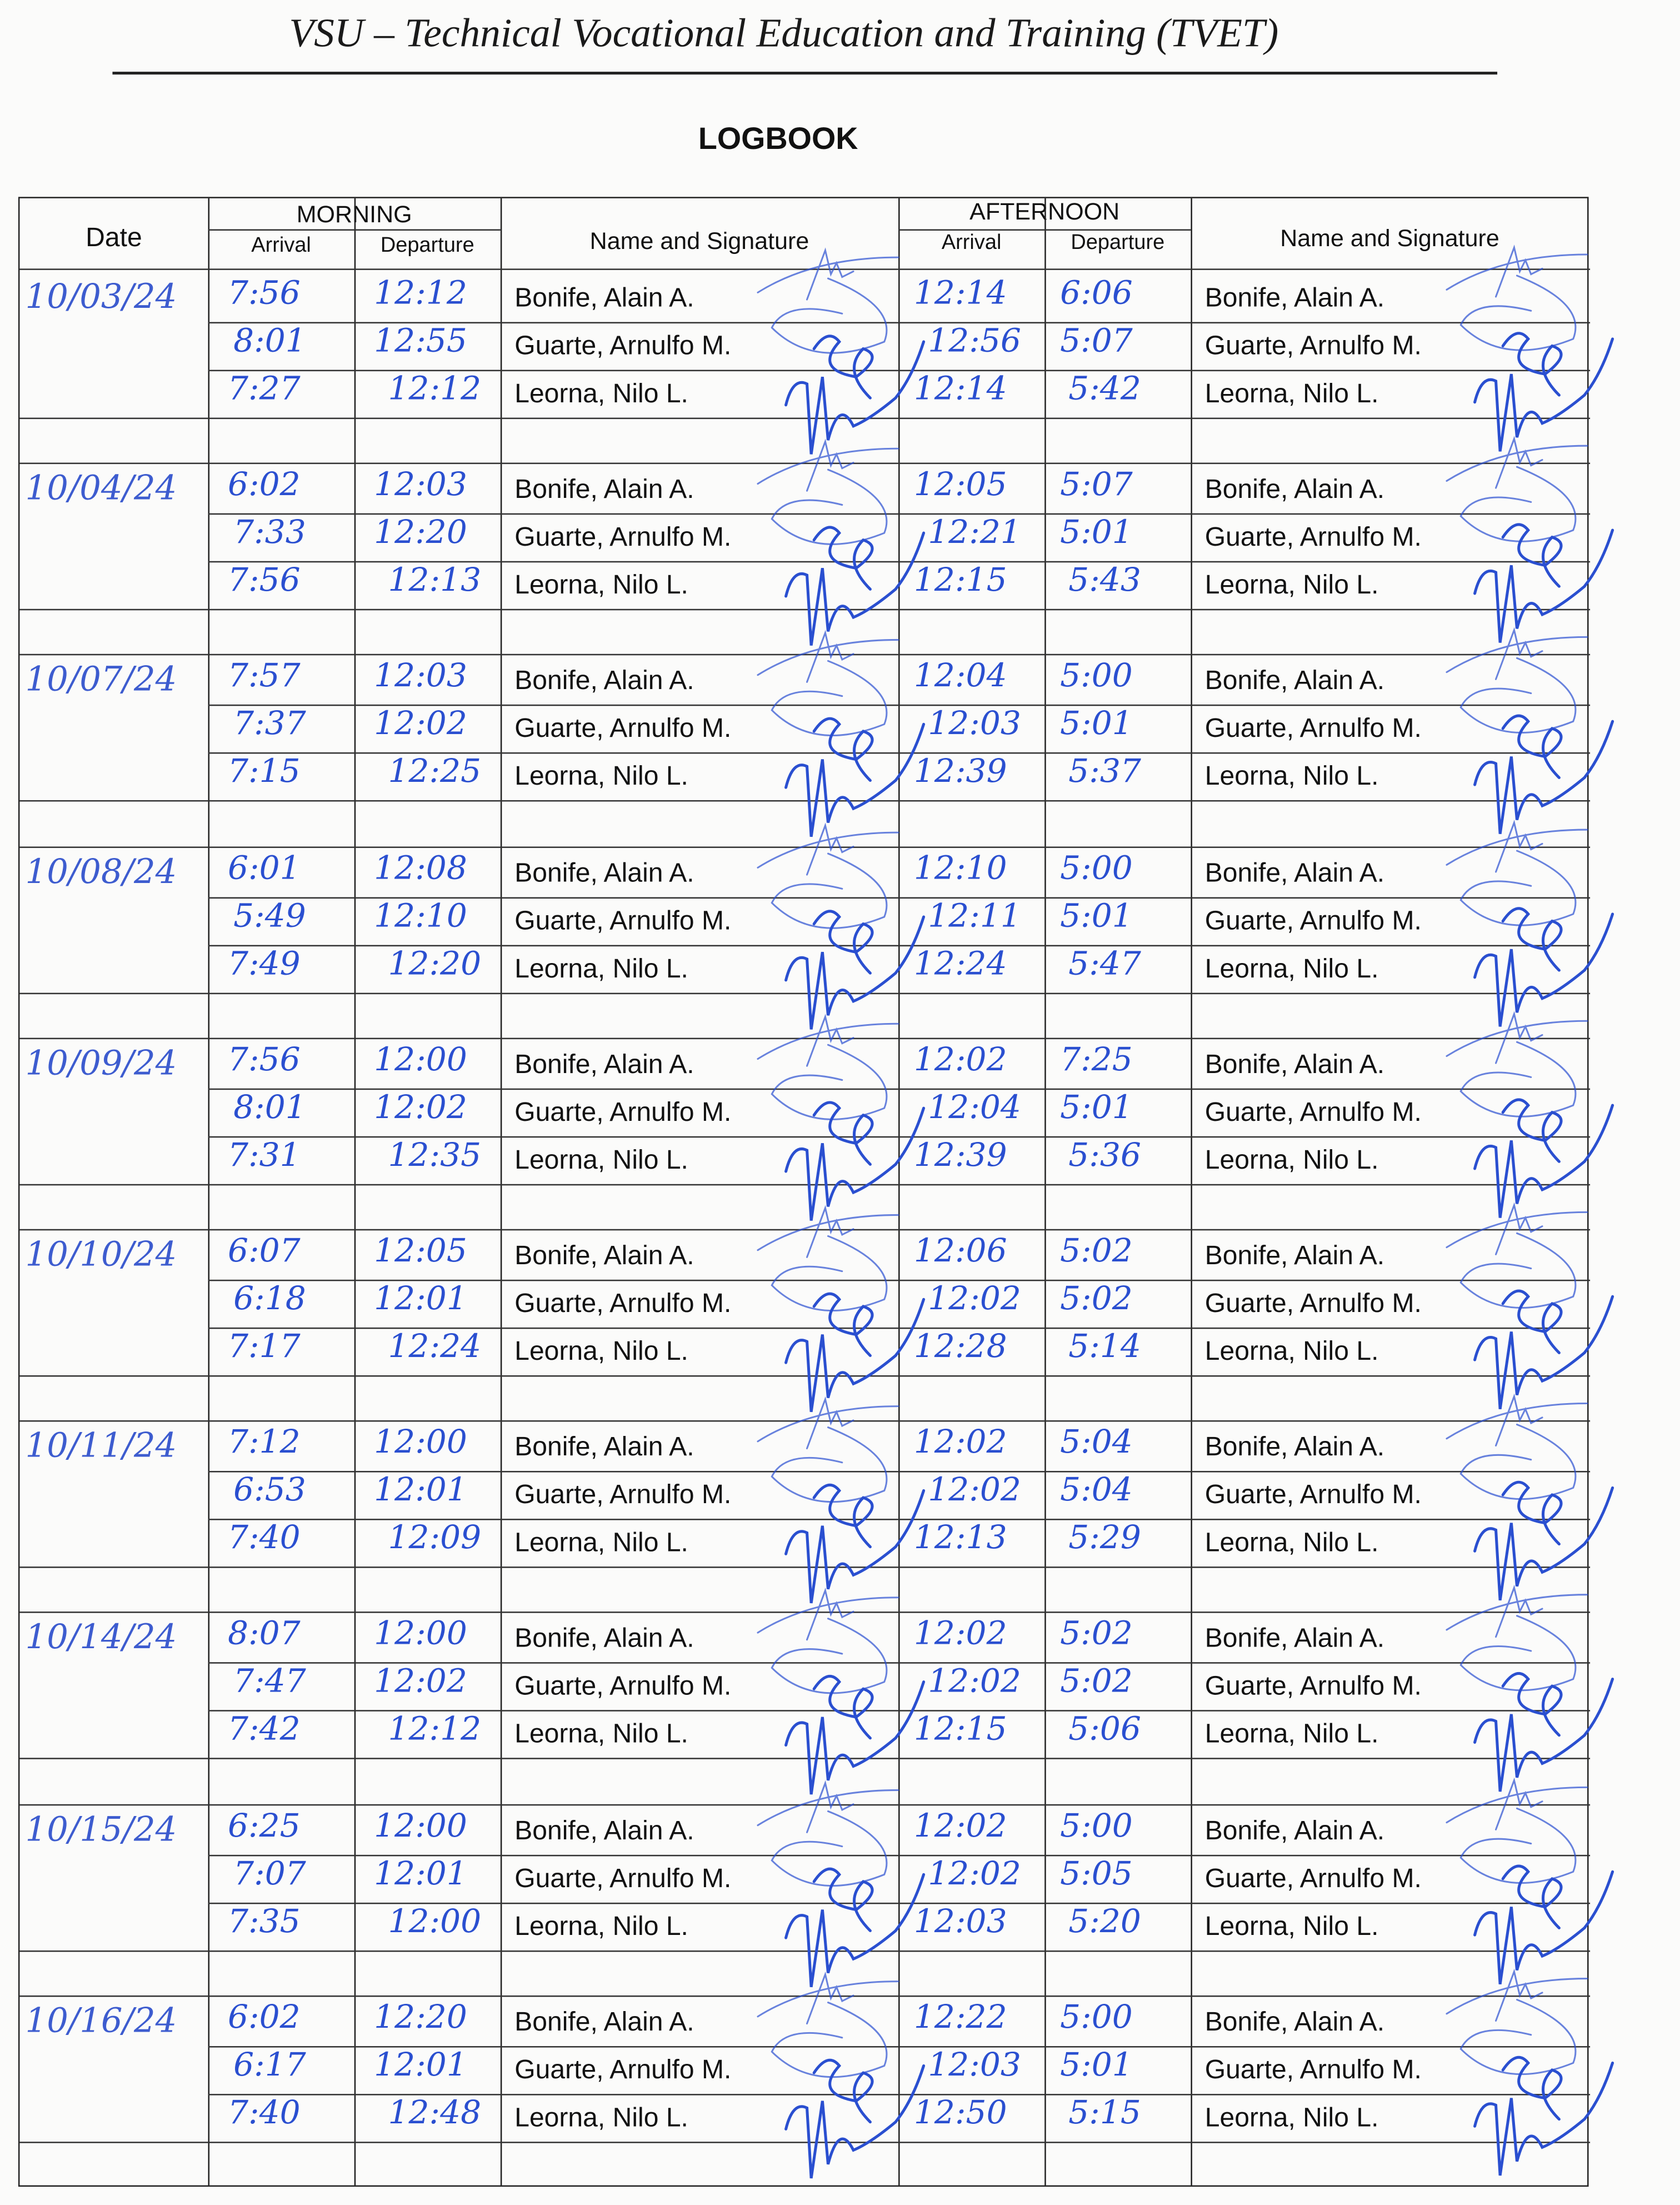 The image size is (1680, 2205). Describe the element at coordinates (101, 1254) in the screenshot. I see `date-cell: 10/10/24` at that location.